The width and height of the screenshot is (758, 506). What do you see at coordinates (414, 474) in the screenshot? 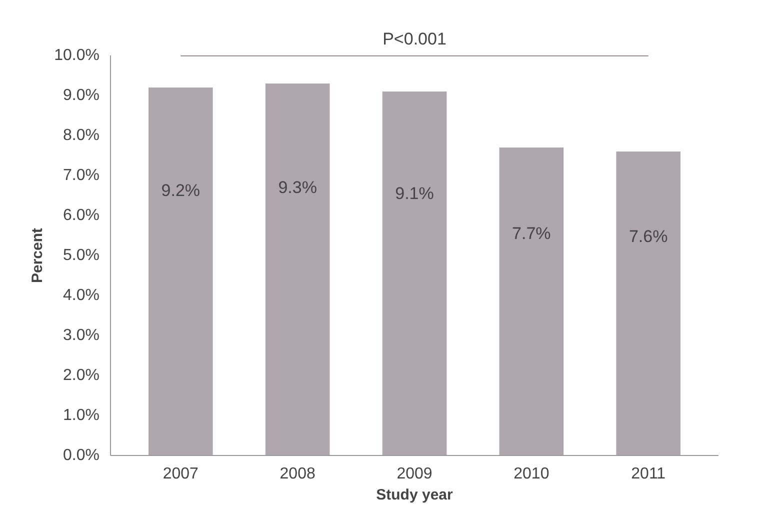
I see `x-tick-label: 2009` at bounding box center [414, 474].